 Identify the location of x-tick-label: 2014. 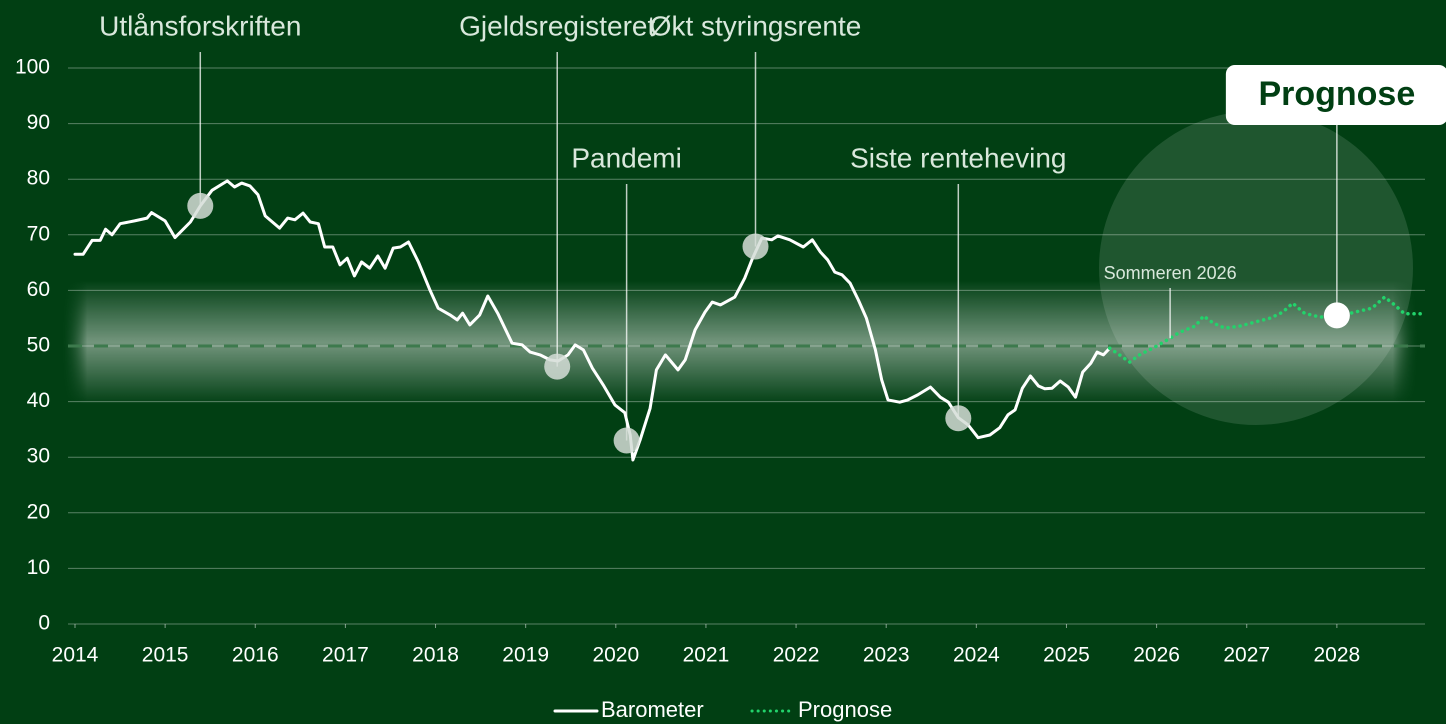
(75, 655).